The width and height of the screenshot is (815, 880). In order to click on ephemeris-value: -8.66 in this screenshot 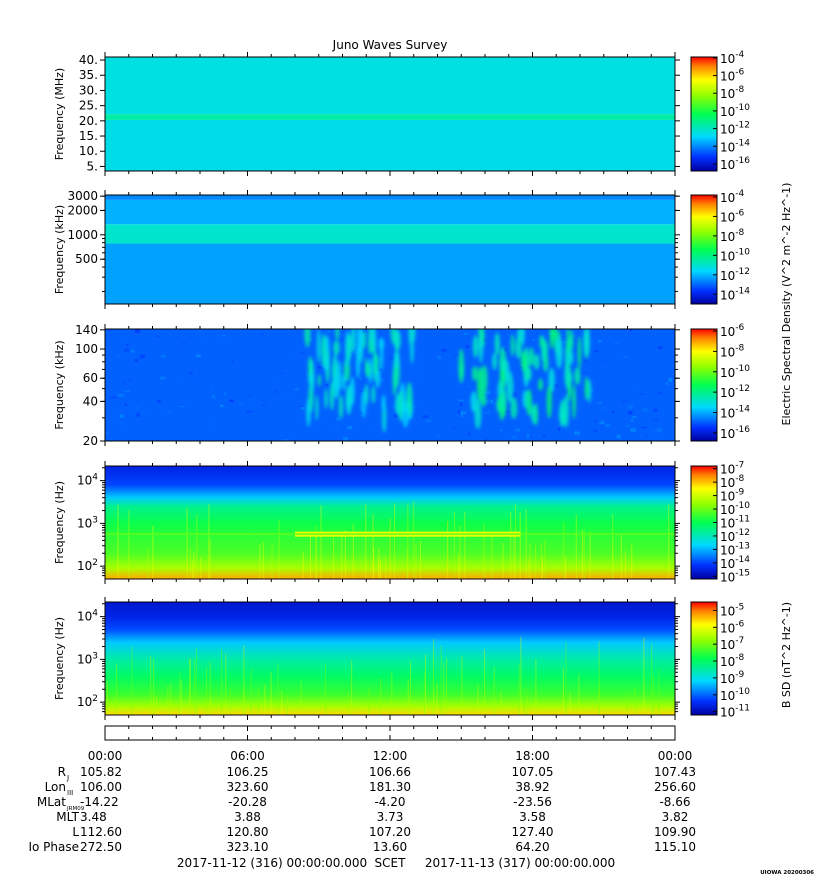, I will do `click(674, 802)`.